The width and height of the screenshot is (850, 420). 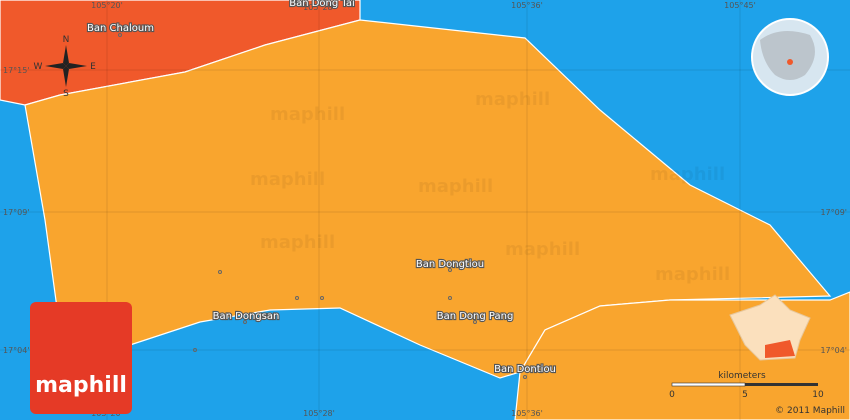 What do you see at coordinates (16, 70) in the screenshot?
I see `coord-label: 17°15'` at bounding box center [16, 70].